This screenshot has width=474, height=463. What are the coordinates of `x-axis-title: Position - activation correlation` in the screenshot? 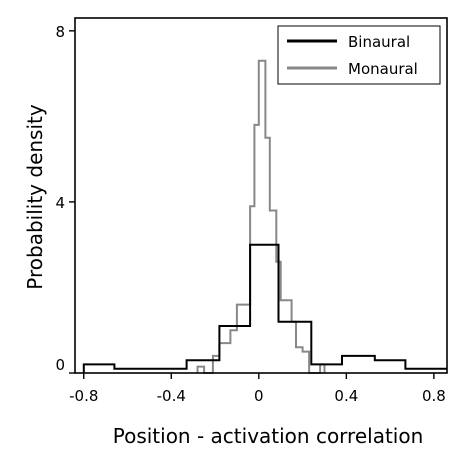 It's located at (268, 436).